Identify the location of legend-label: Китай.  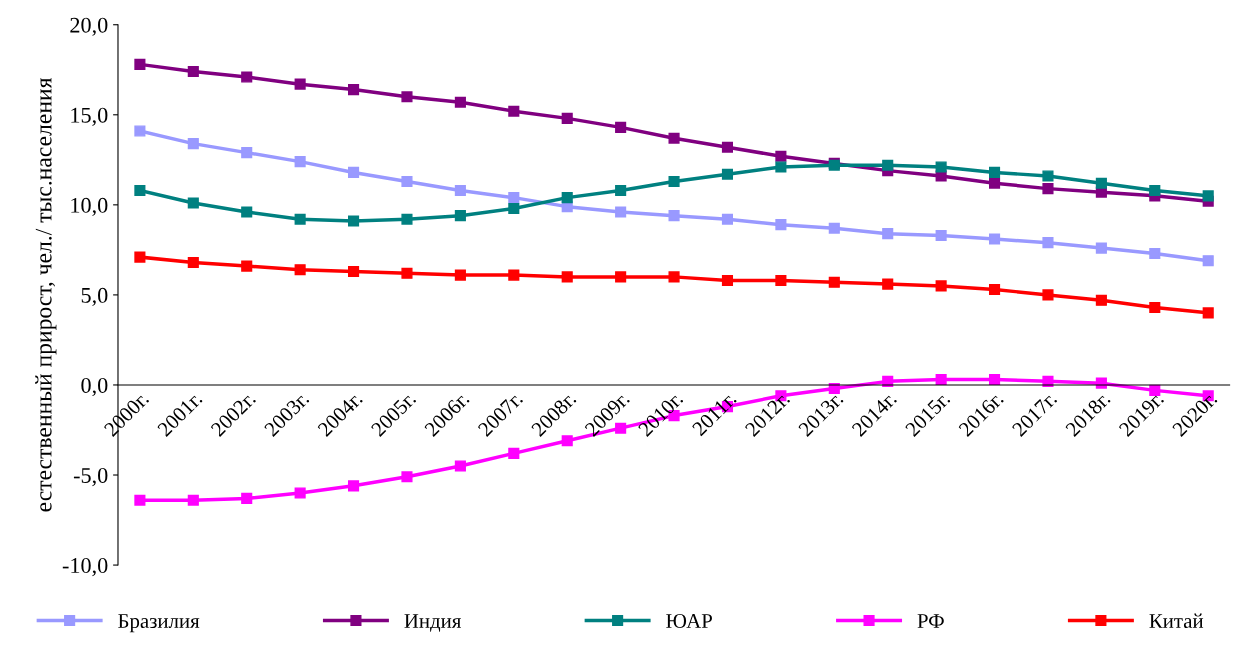
(1176, 621).